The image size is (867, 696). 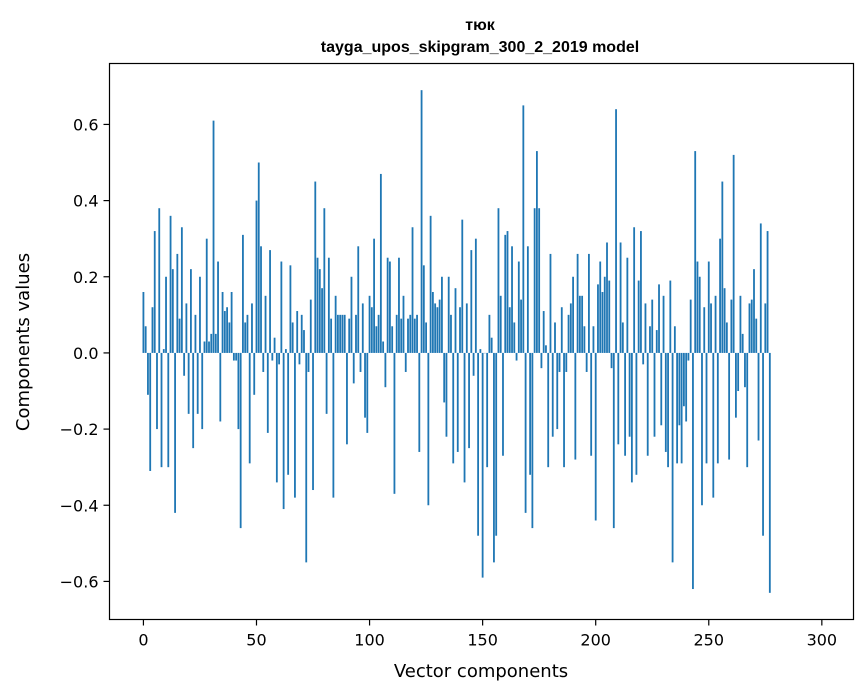 I want to click on x-tick-label: 300, so click(x=822, y=640).